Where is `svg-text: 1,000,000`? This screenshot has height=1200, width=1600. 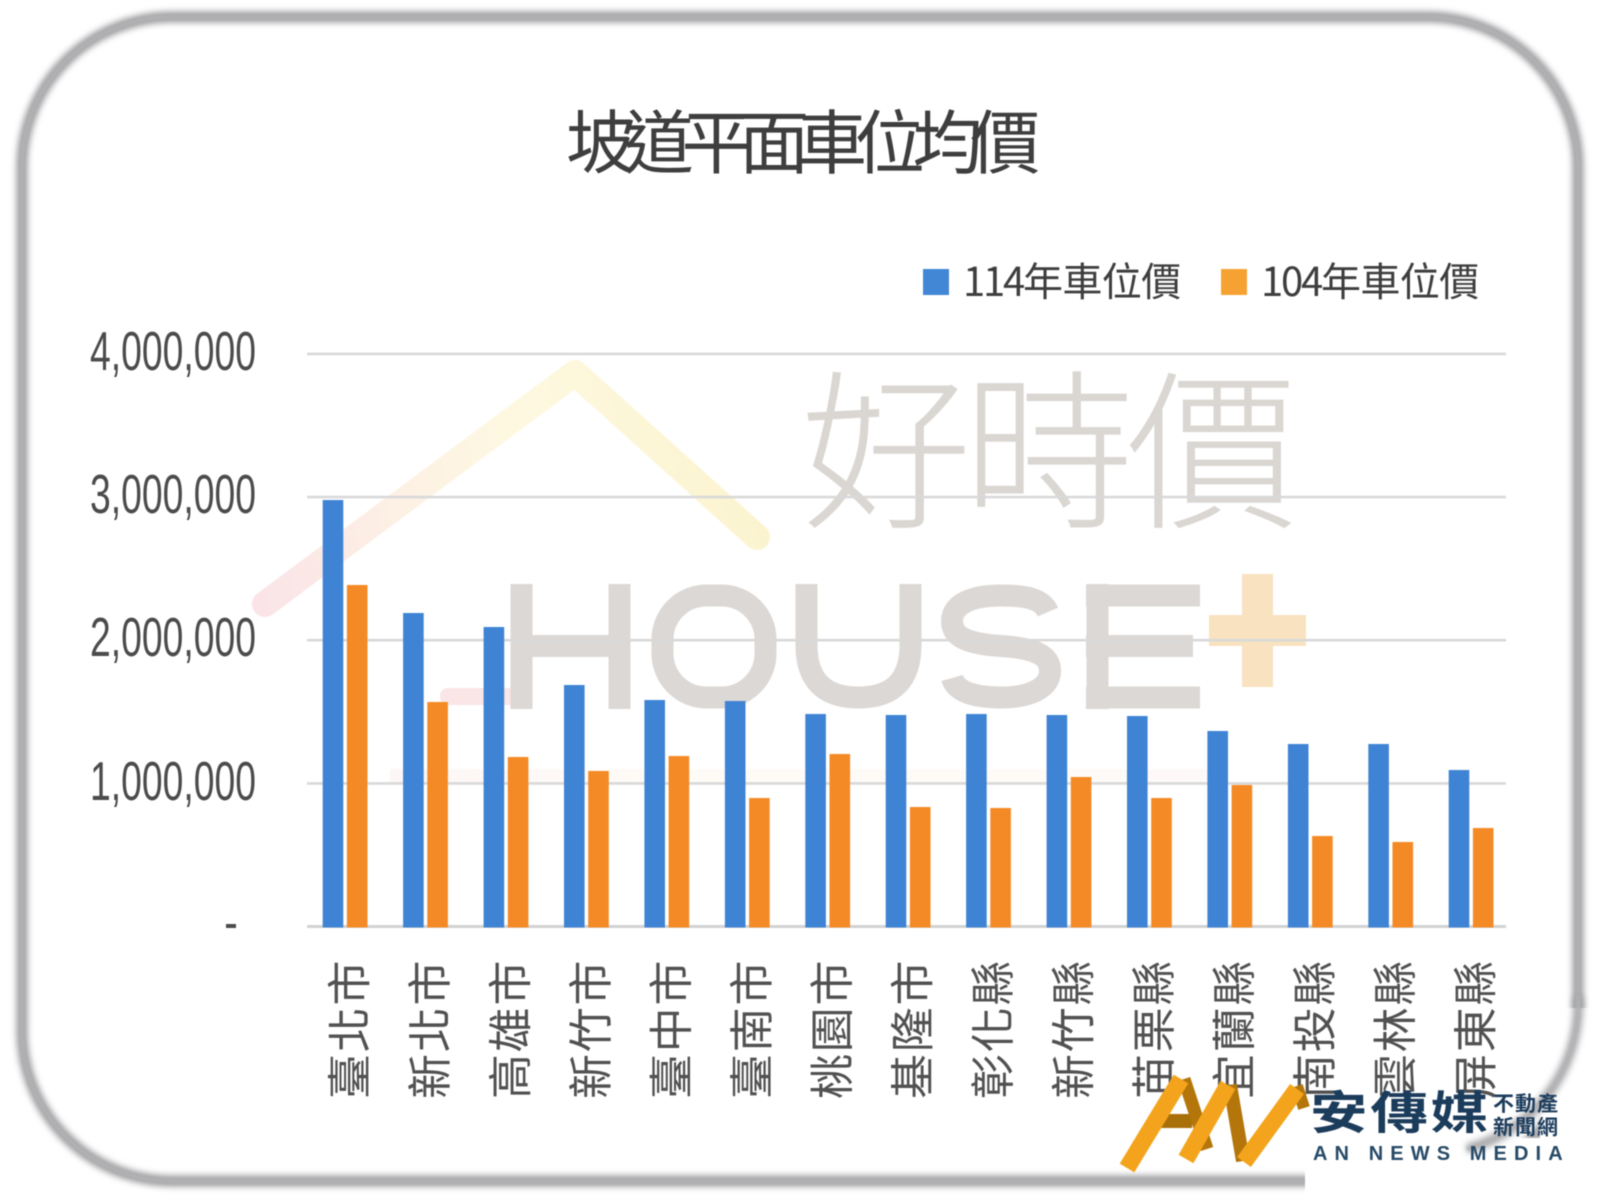
svg-text: 1,000,000 is located at coordinates (173, 781).